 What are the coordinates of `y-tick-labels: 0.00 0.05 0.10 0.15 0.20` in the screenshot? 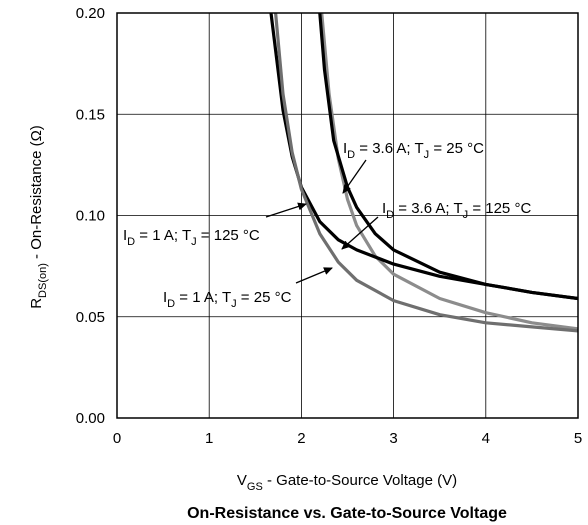 It's located at (90, 216).